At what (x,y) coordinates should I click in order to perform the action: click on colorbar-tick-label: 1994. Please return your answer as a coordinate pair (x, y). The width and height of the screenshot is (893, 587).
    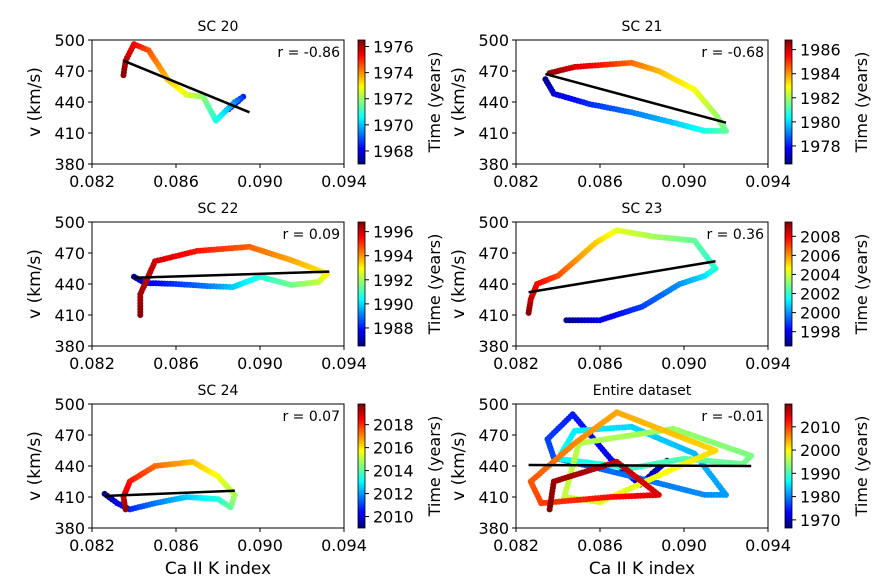
    Looking at the image, I should click on (393, 256).